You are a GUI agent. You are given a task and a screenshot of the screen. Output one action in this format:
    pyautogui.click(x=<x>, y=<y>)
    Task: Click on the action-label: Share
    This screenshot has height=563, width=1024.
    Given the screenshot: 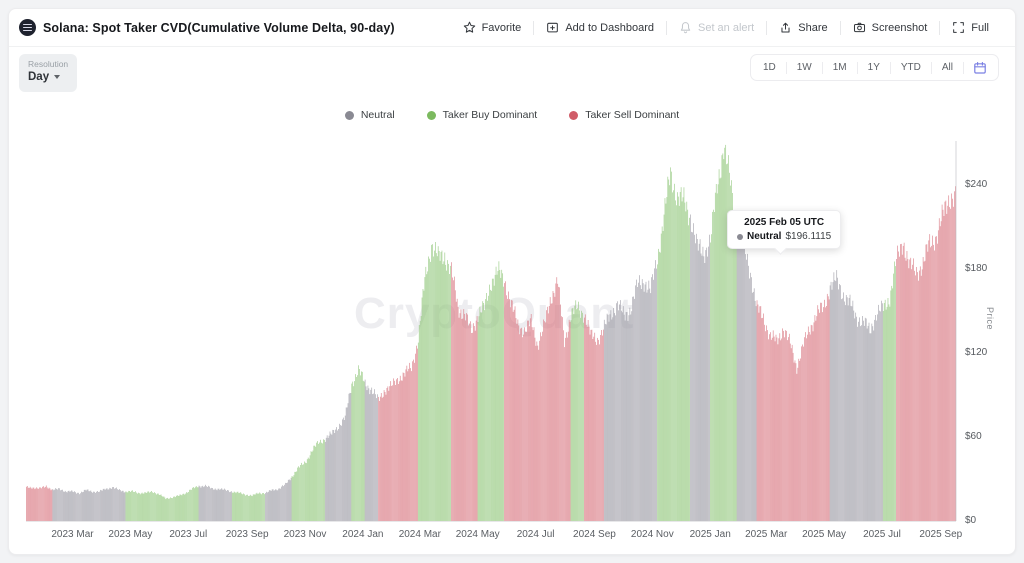 What is the action you would take?
    pyautogui.click(x=813, y=27)
    